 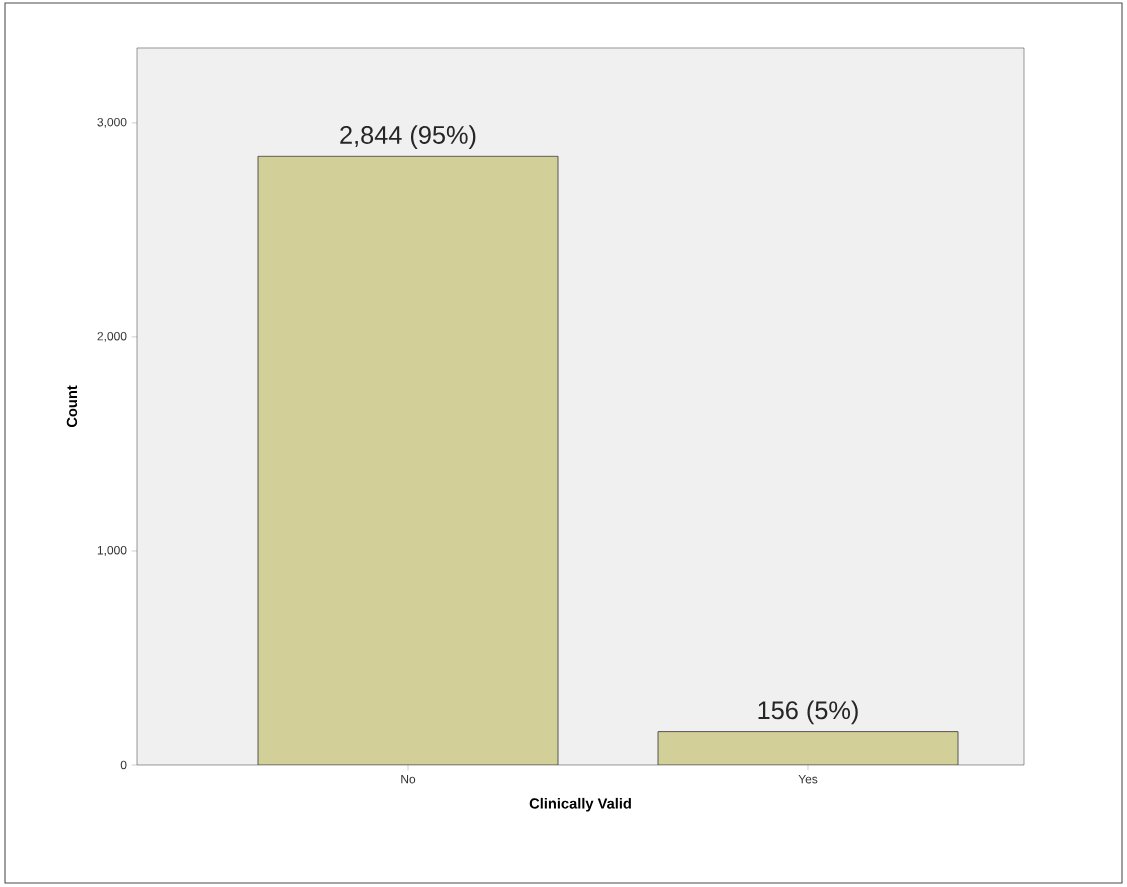 I want to click on y-tick-label: 2,000, so click(x=112, y=336).